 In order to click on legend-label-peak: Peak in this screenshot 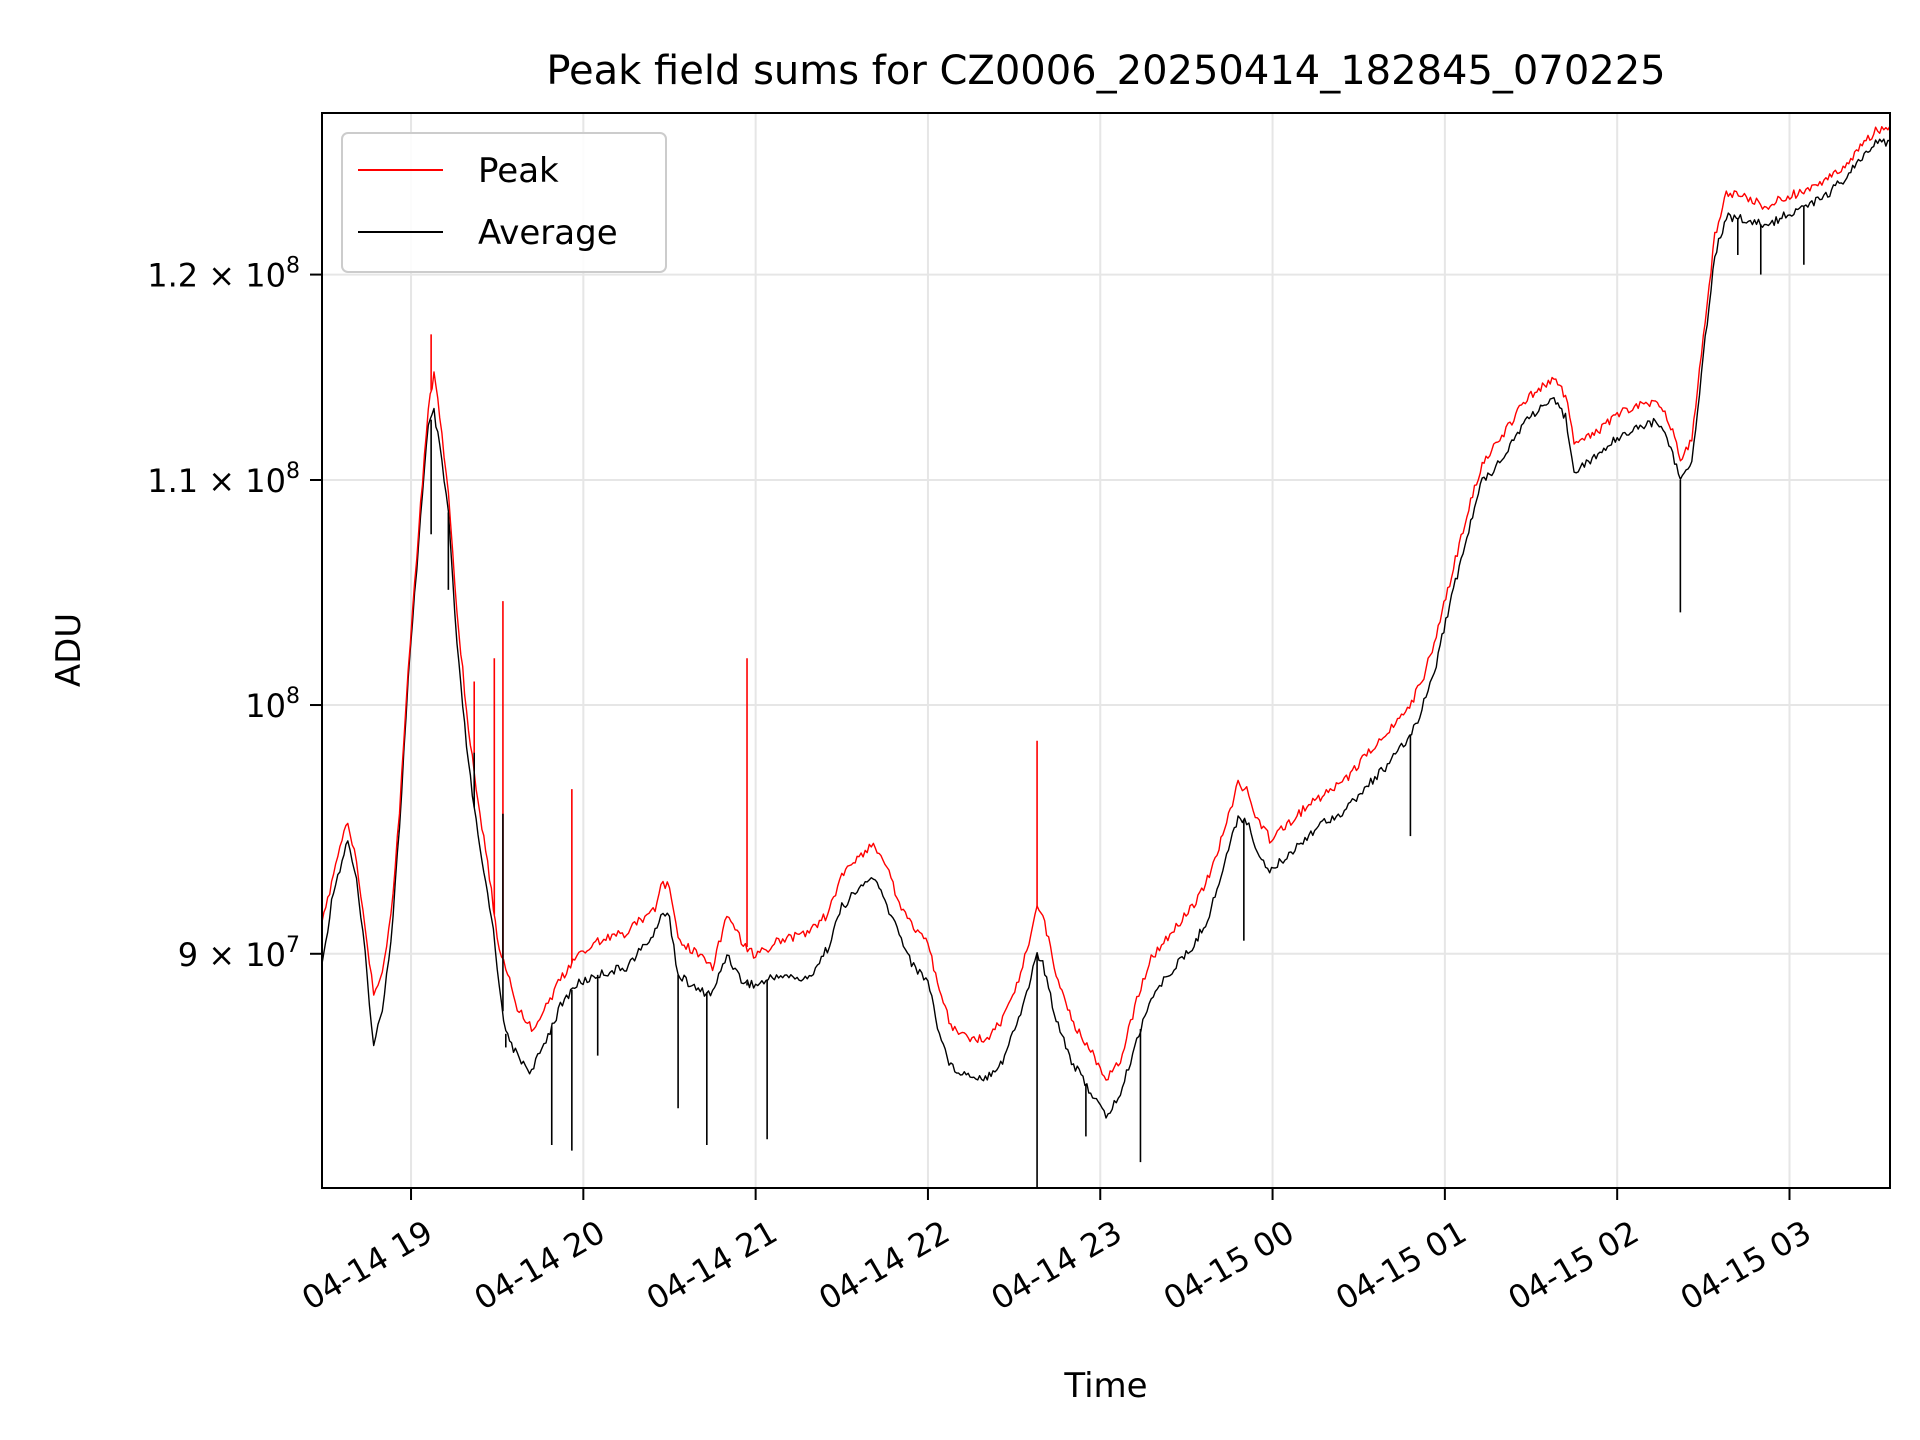, I will do `click(518, 171)`.